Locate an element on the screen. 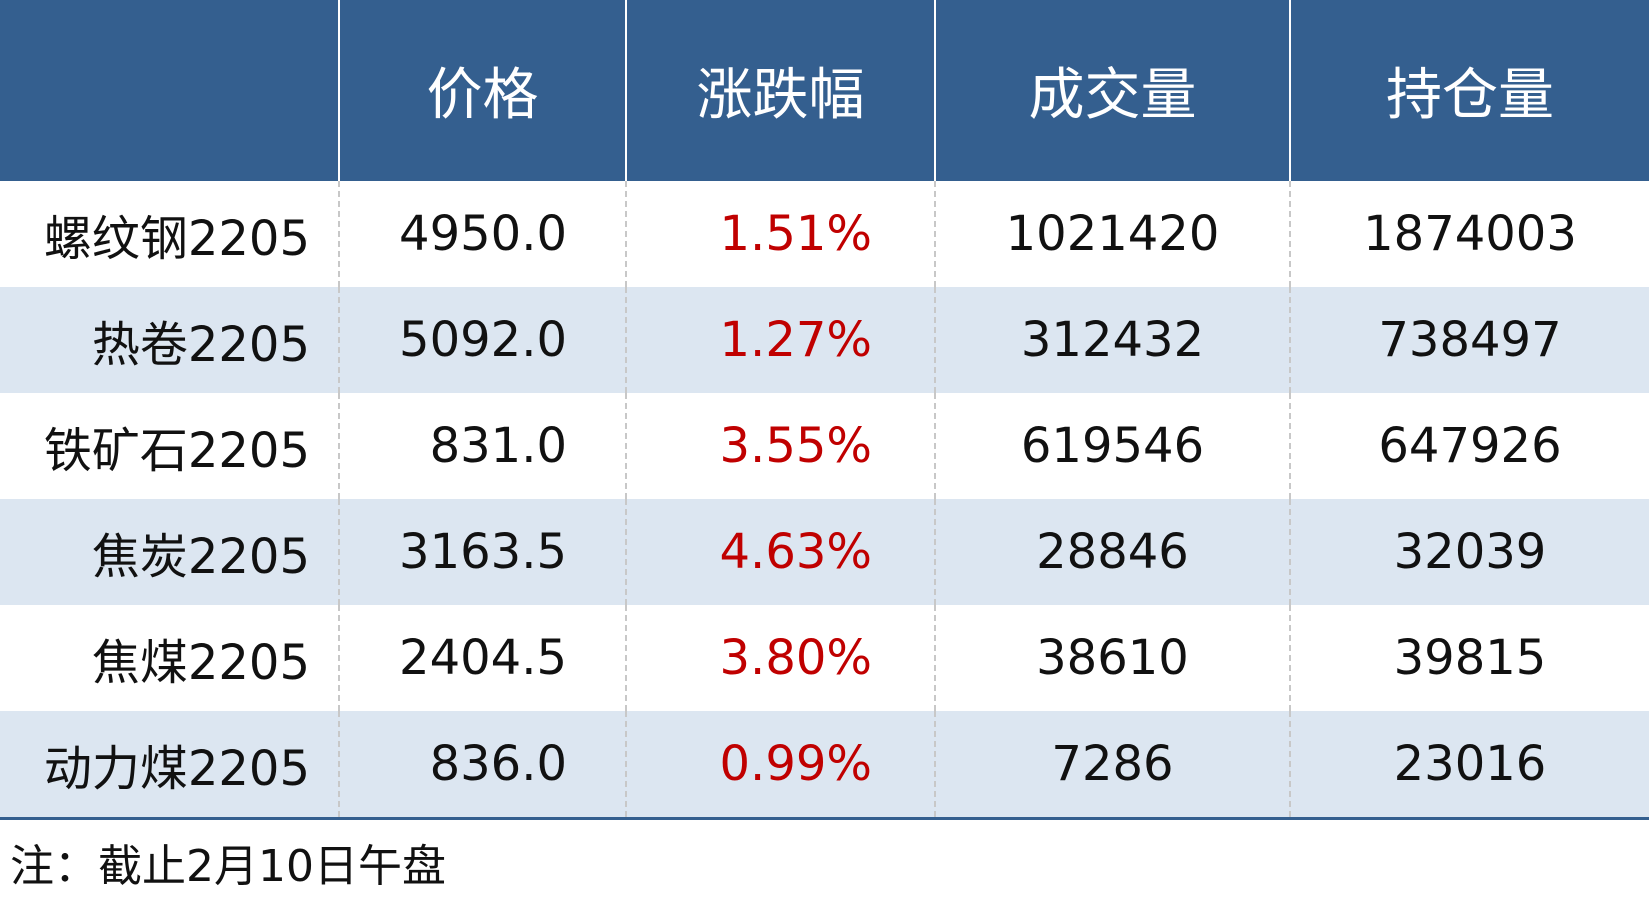 This screenshot has height=898, width=1649. table-cell: 39815 is located at coordinates (1470, 658).